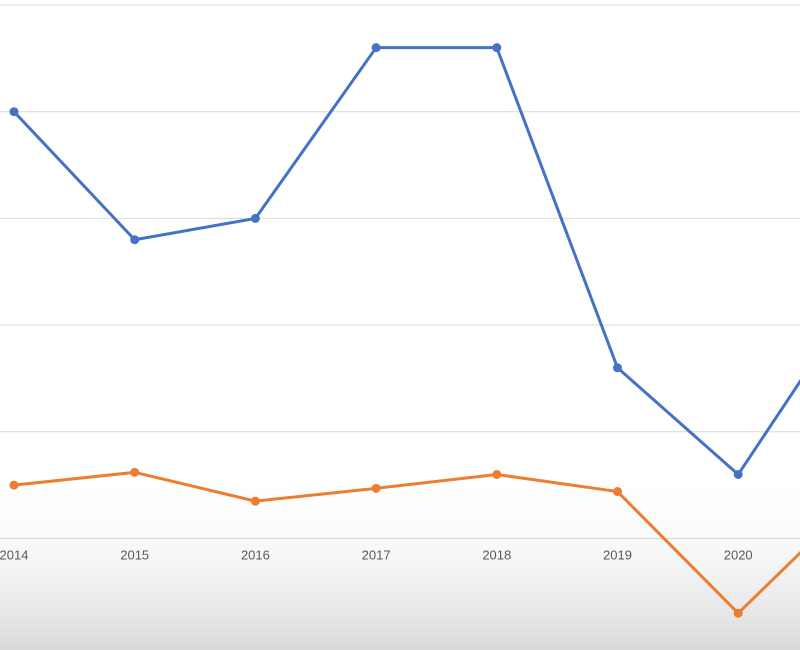 The width and height of the screenshot is (800, 650). What do you see at coordinates (617, 555) in the screenshot?
I see `x-tick-label: 2019` at bounding box center [617, 555].